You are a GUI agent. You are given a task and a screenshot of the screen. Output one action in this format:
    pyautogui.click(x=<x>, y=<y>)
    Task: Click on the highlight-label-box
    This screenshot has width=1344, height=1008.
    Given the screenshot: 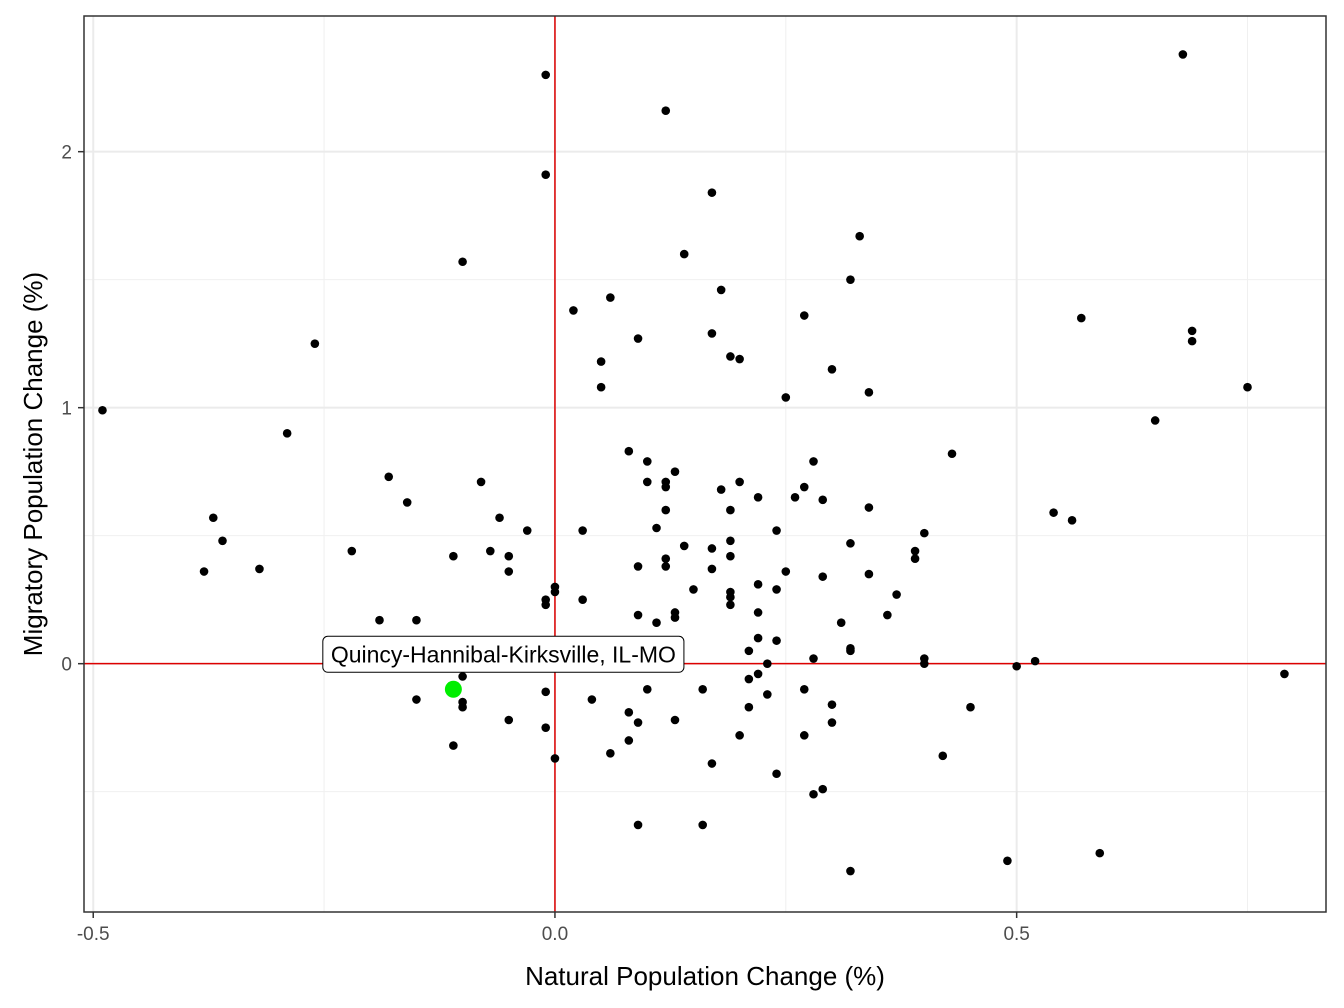 What is the action you would take?
    pyautogui.click(x=503, y=654)
    